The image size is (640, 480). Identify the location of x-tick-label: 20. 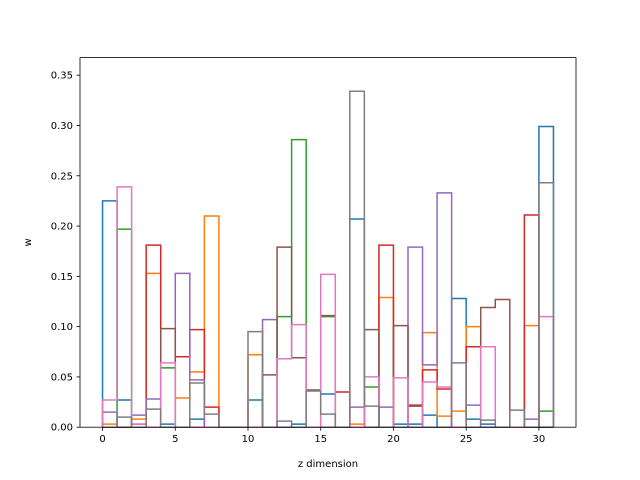
(393, 439).